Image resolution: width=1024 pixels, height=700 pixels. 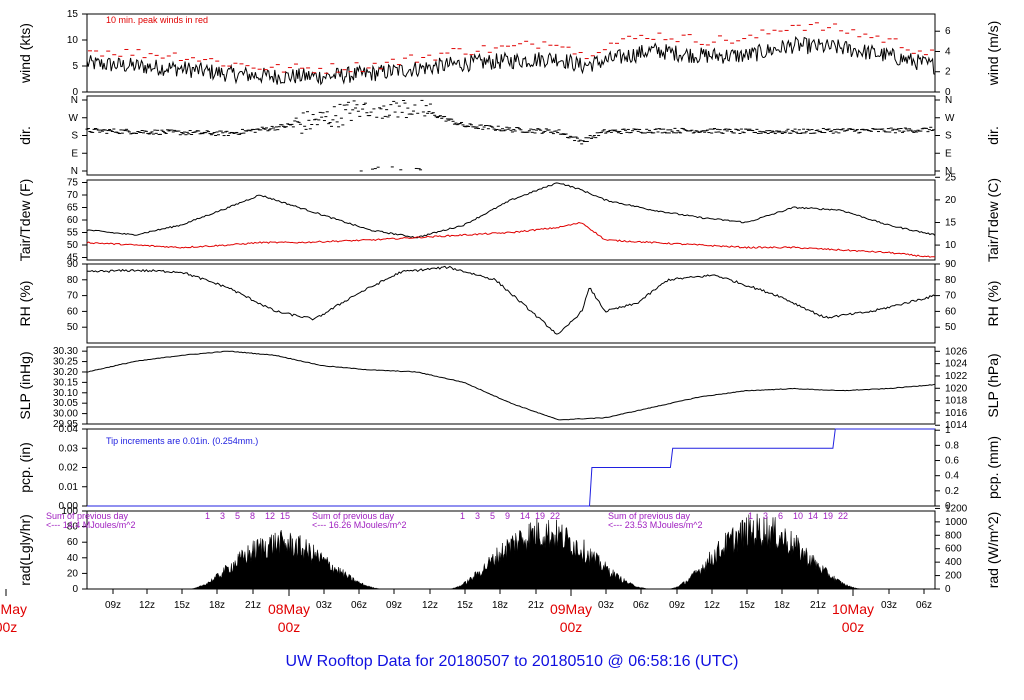 I want to click on day-label-date: 07May, so click(x=13, y=609).